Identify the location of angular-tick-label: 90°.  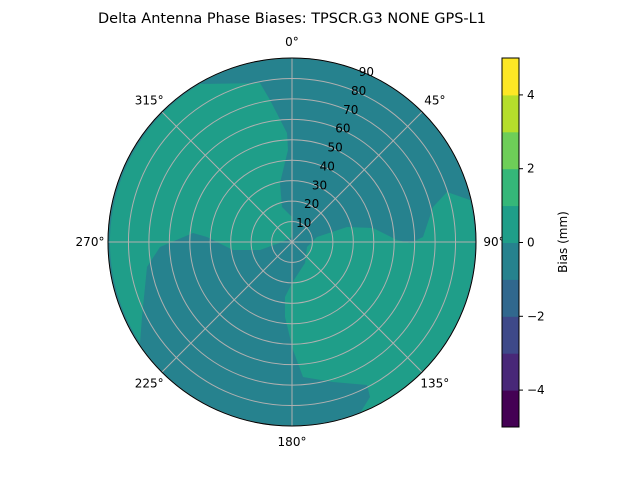
(493, 242).